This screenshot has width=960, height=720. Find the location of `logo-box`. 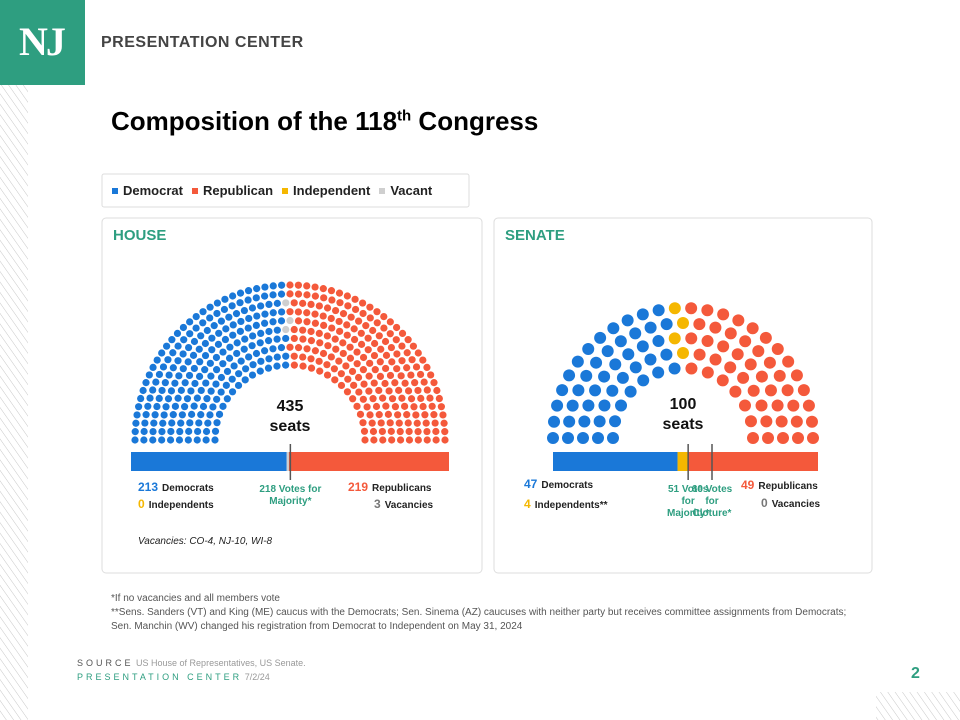

logo-box is located at coordinates (42, 42).